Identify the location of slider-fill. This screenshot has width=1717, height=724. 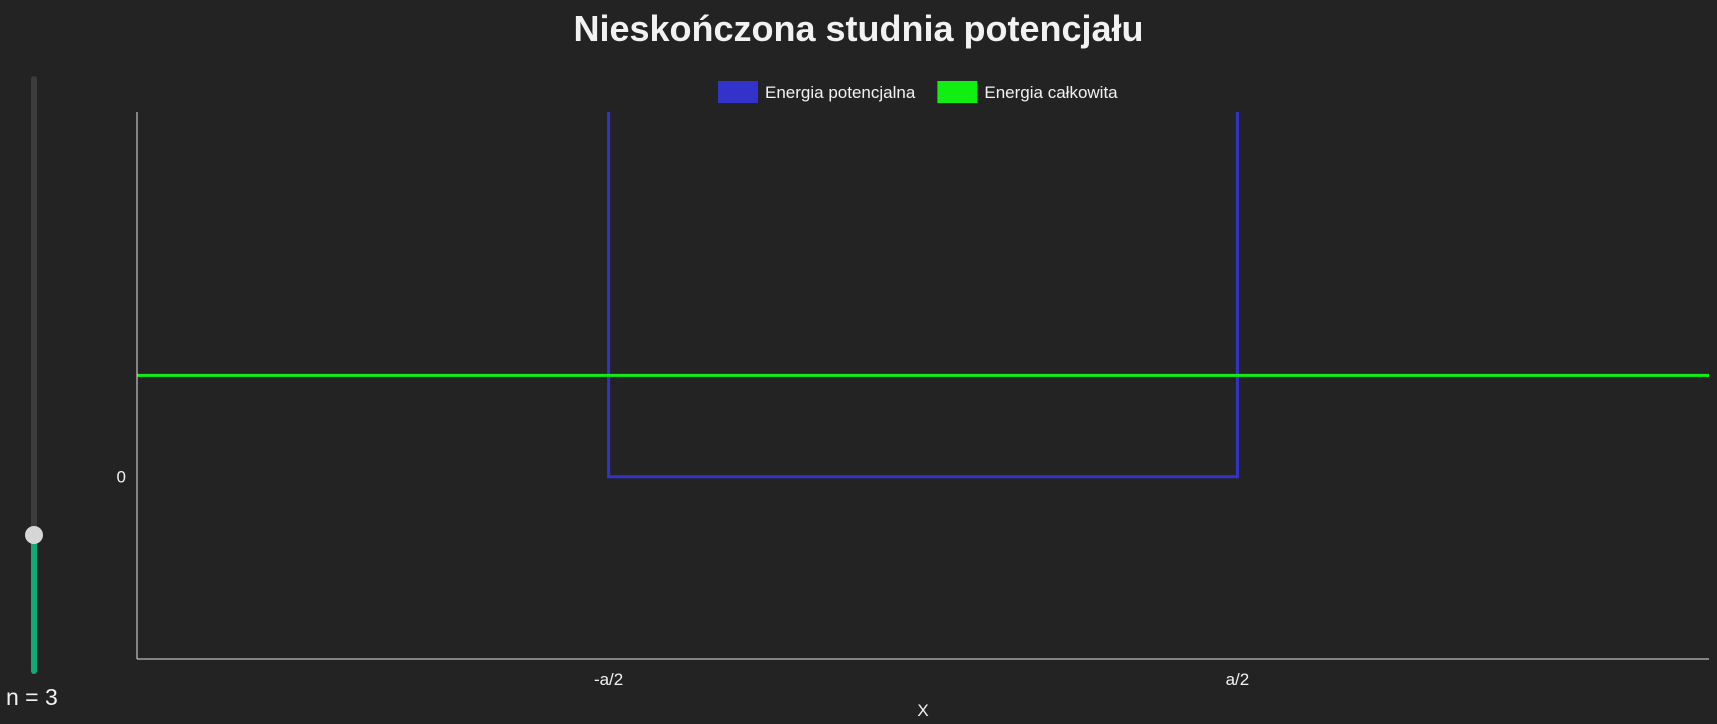
(34, 604).